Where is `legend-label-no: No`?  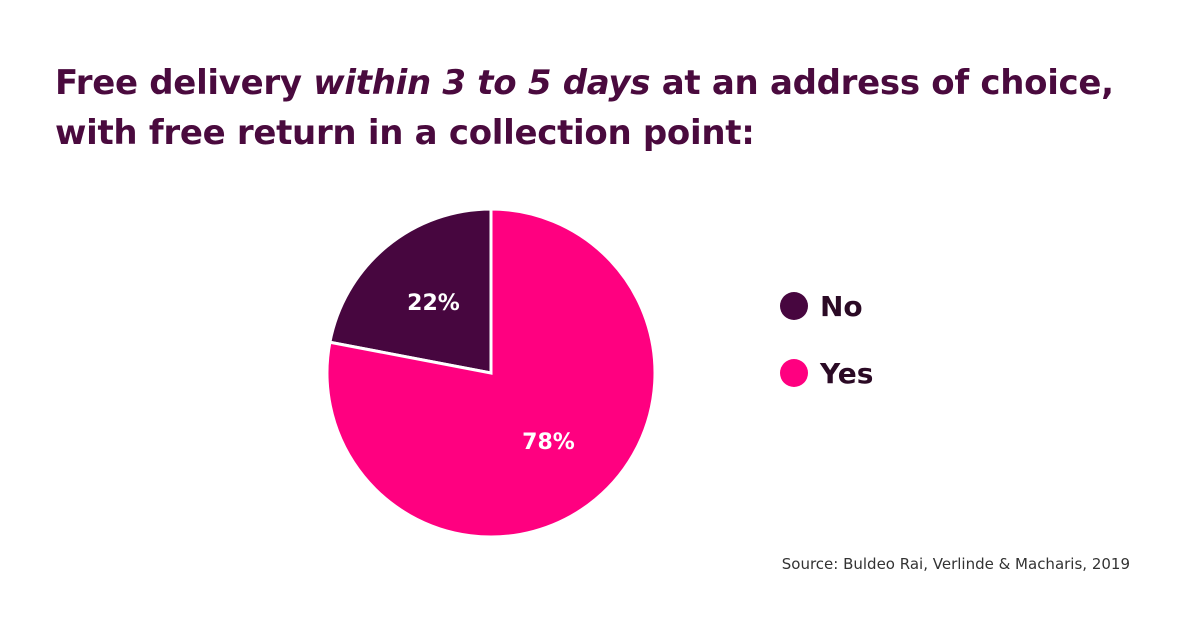
legend-label-no: No is located at coordinates (841, 306).